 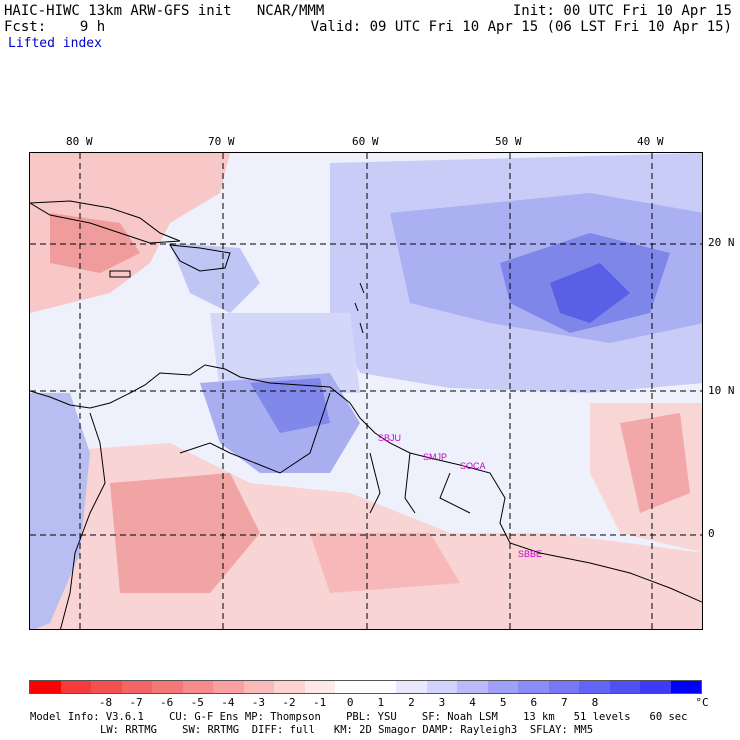 I want to click on colorbar-unit: °C, so click(x=702, y=702).